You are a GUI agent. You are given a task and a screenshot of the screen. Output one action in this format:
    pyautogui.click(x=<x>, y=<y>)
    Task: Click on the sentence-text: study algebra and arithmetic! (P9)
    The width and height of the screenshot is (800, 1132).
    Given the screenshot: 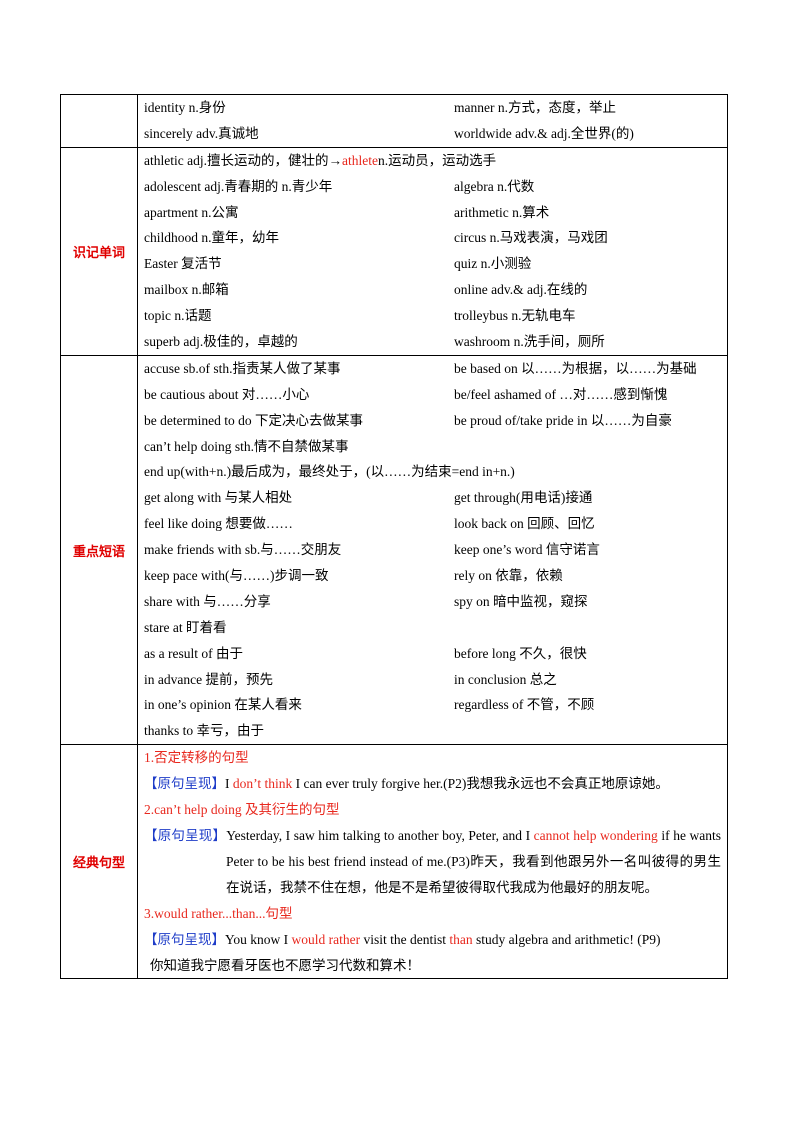 What is the action you would take?
    pyautogui.click(x=566, y=939)
    